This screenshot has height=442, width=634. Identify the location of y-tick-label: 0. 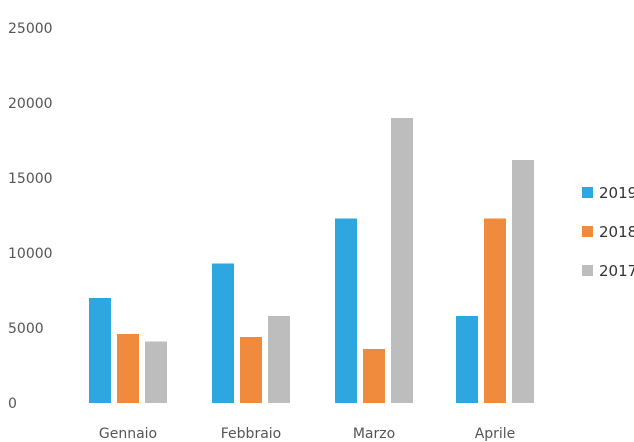
(12, 404).